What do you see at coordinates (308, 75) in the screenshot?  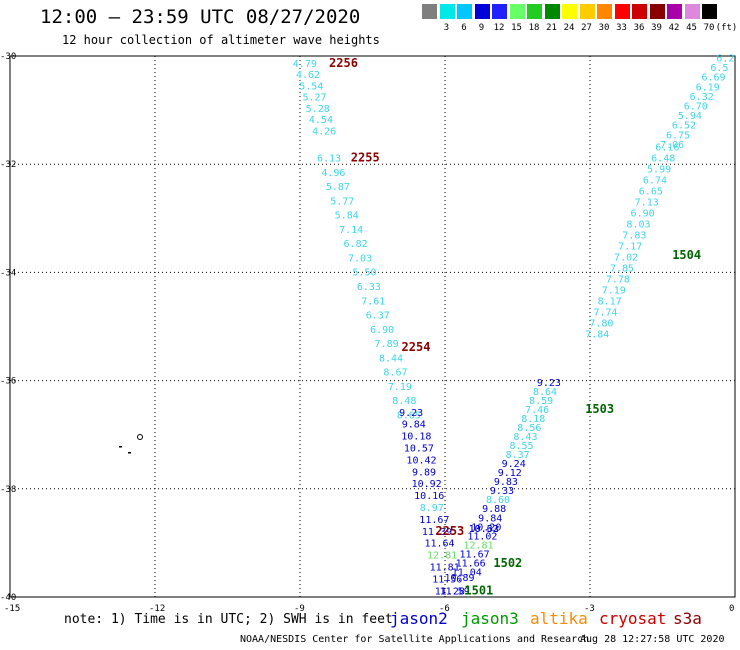 I see `wave-height-value: 4.62` at bounding box center [308, 75].